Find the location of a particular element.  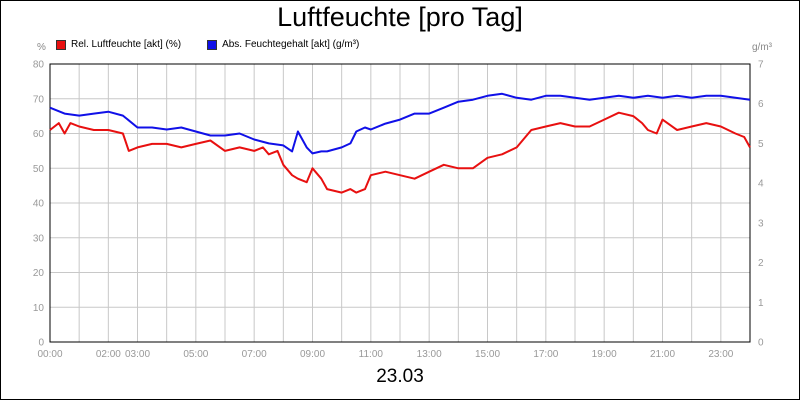

x-tick-label: 23:00 is located at coordinates (720, 354).